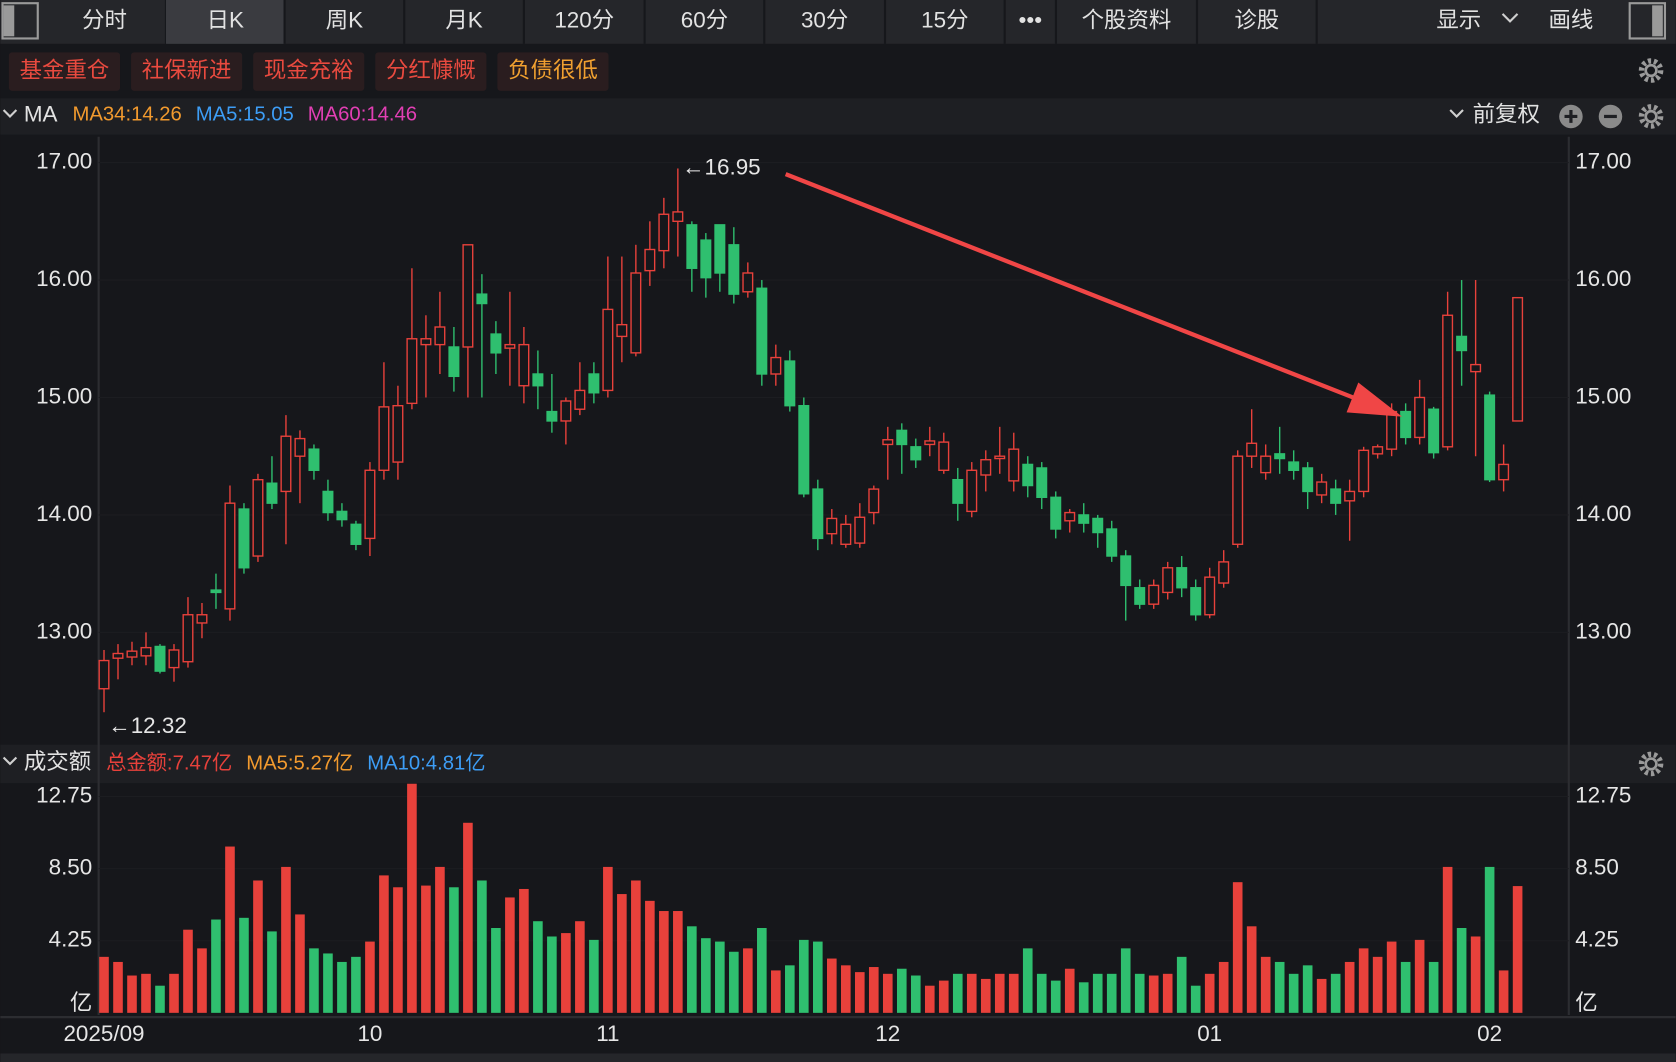  What do you see at coordinates (71, 939) in the screenshot?
I see `volume-tick-label: 4.25` at bounding box center [71, 939].